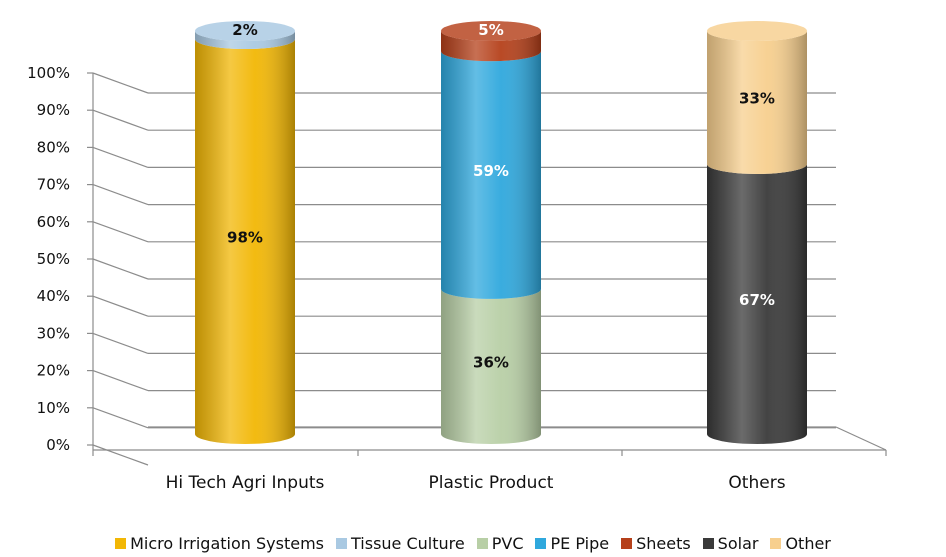 This screenshot has height=557, width=946. Describe the element at coordinates (58, 445) in the screenshot. I see `y-tick-label: 0%` at that location.